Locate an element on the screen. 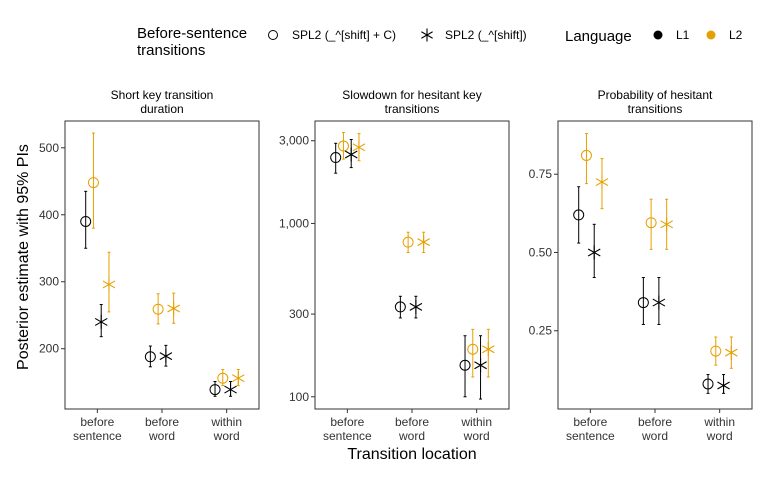 The width and height of the screenshot is (768, 480). legend-l1-label: L1 is located at coordinates (683, 35).